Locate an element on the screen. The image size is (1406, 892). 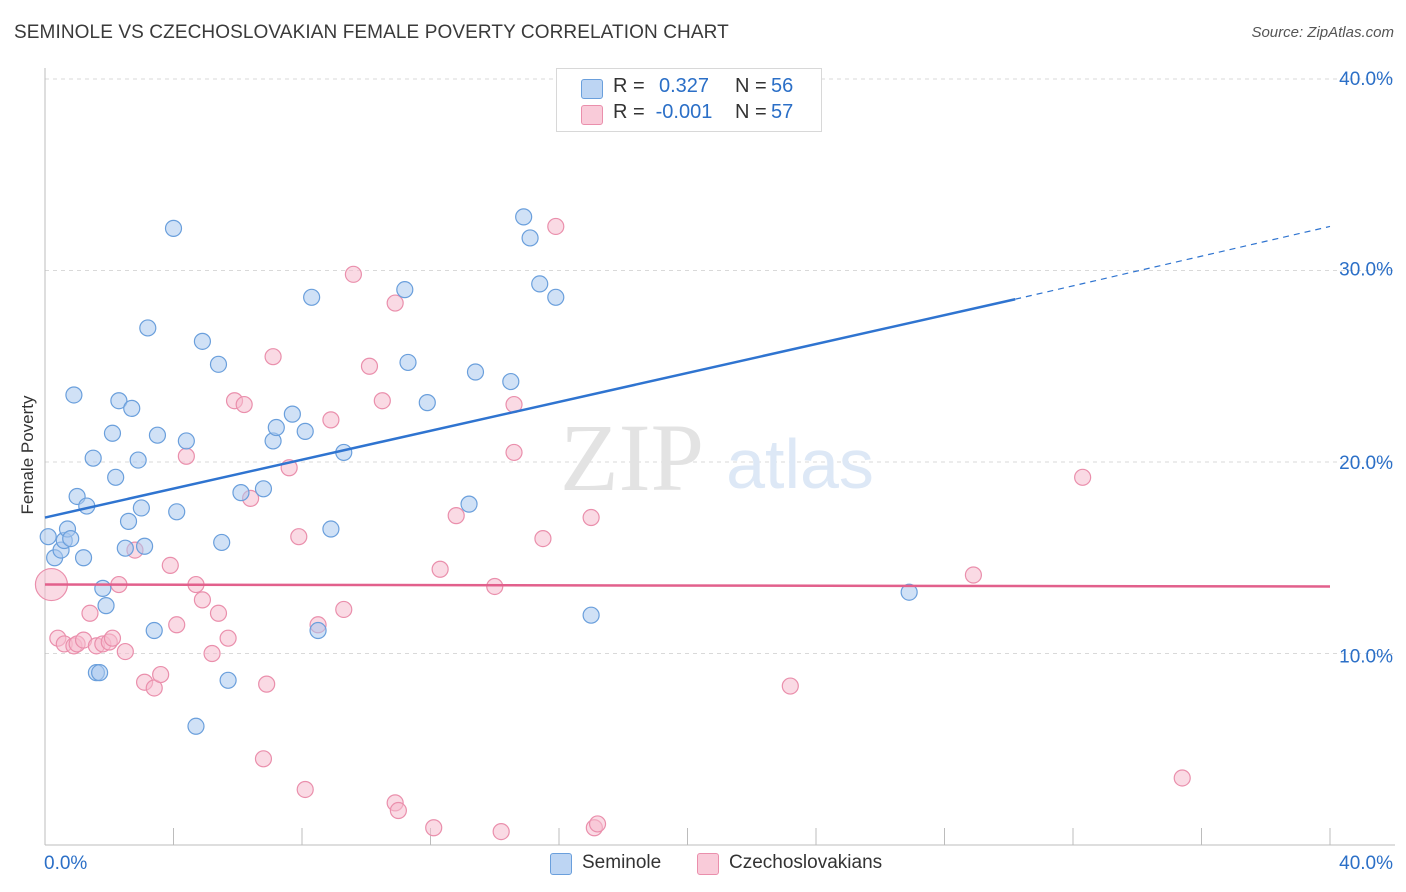
legend-row-czechoslovakians: R = -0.001 N = 57 is located at coordinates (689, 114).